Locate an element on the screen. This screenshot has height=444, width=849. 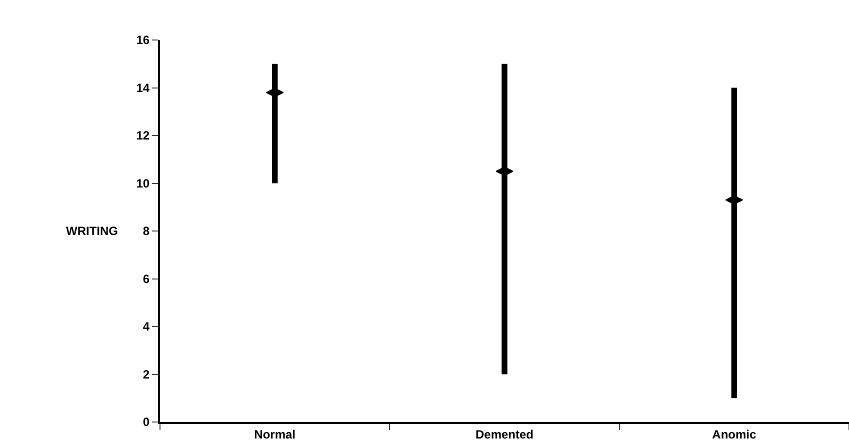
y-tick-label: 8 is located at coordinates (146, 231).